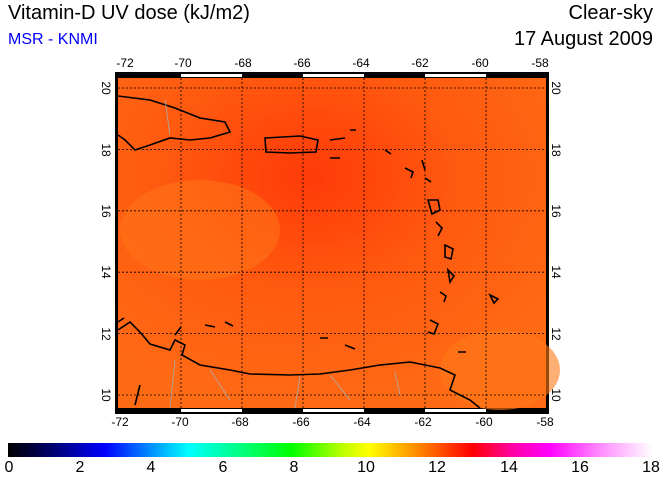 The width and height of the screenshot is (665, 480). I want to click on condition-label: Clear-sky, so click(610, 13).